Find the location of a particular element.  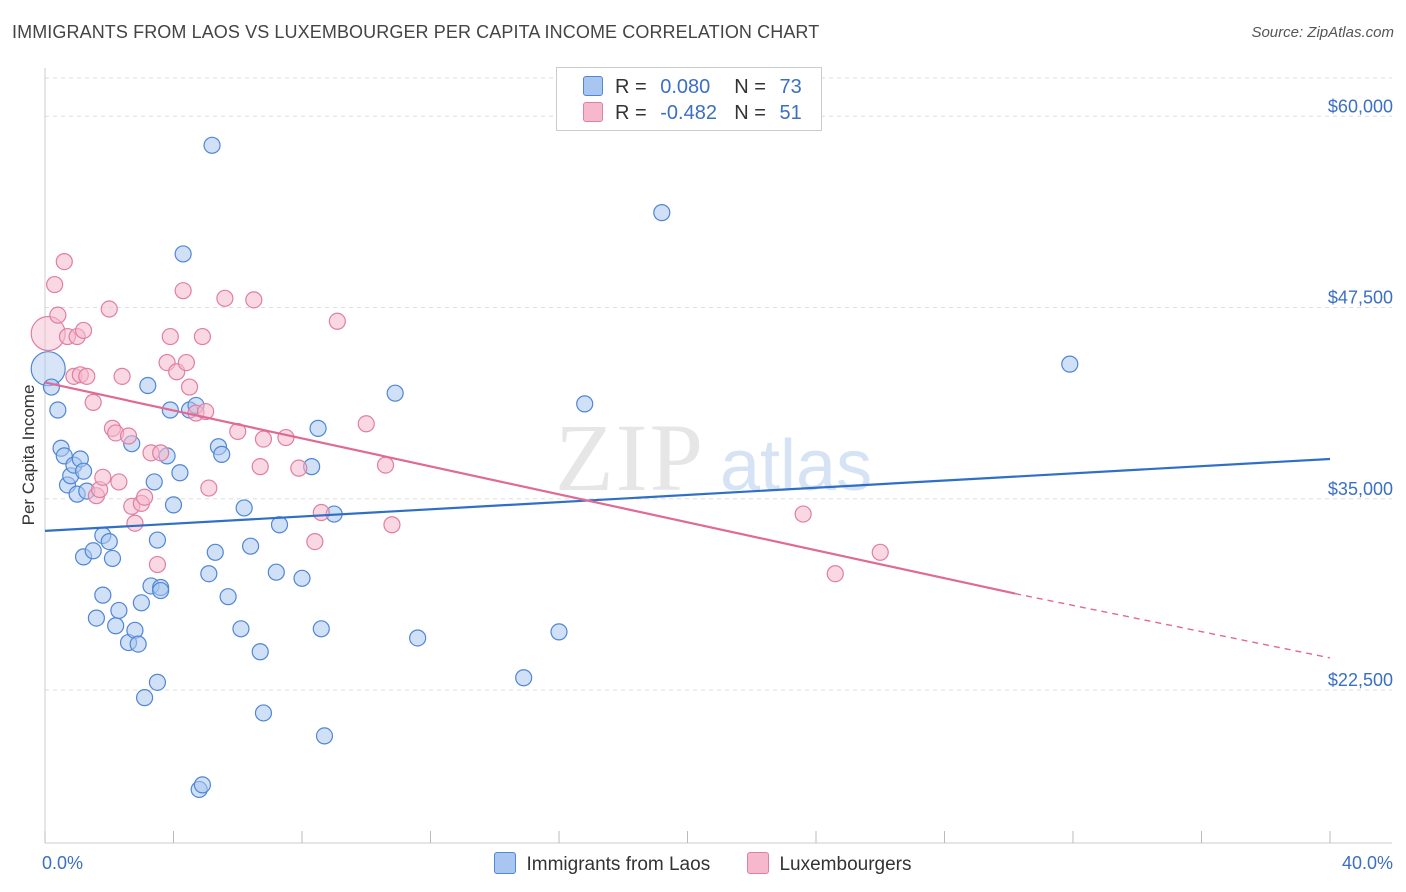

correlation-legend: R = 0.080 N = 73 R = -0.482 N = 51 is located at coordinates (689, 99).